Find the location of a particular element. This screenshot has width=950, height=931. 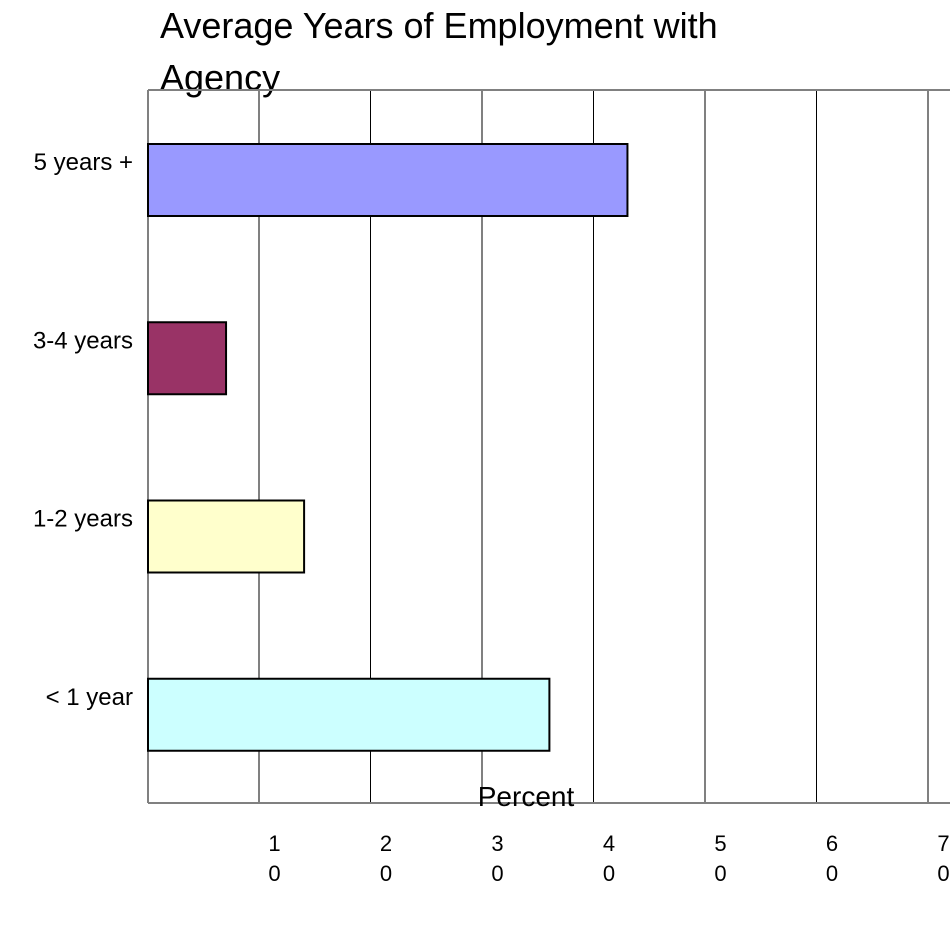

chart-title: Average Years of Employment with Agency is located at coordinates (439, 51).